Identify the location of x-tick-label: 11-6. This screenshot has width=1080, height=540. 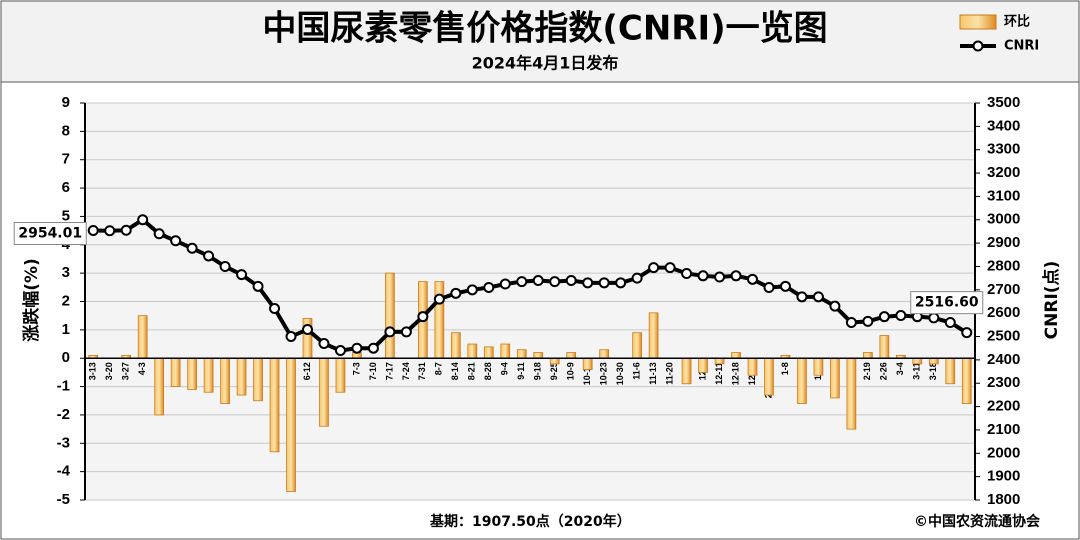
(637, 371).